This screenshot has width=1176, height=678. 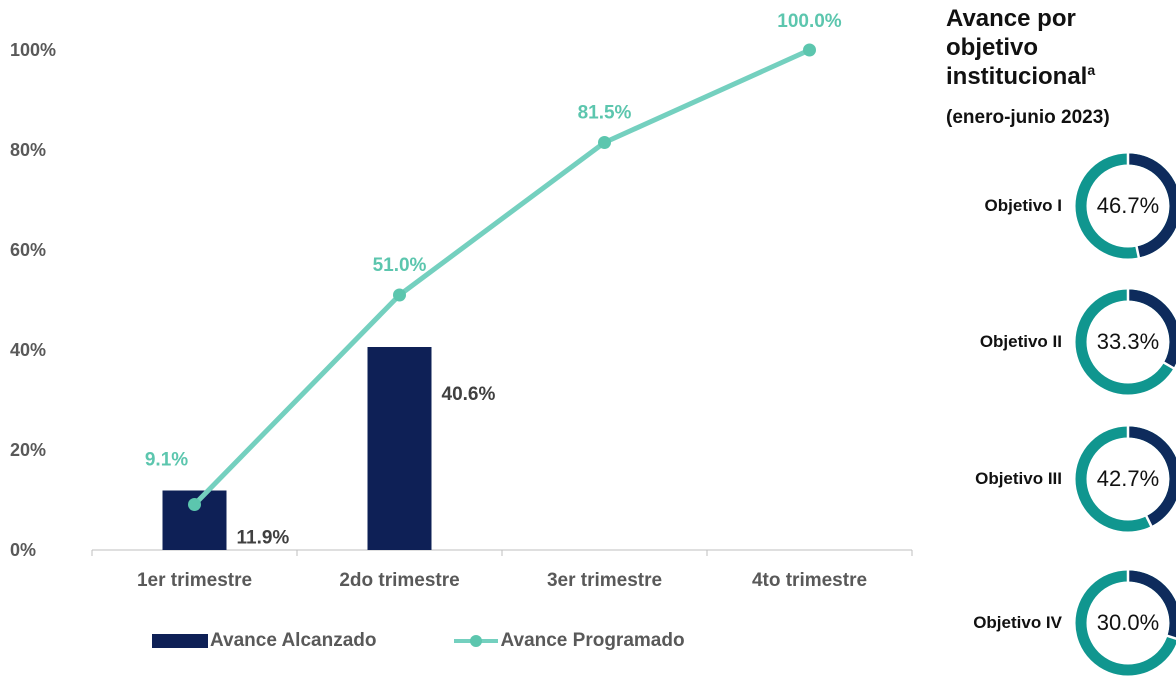 I want to click on bar-avance-alcanzado, so click(x=399, y=448).